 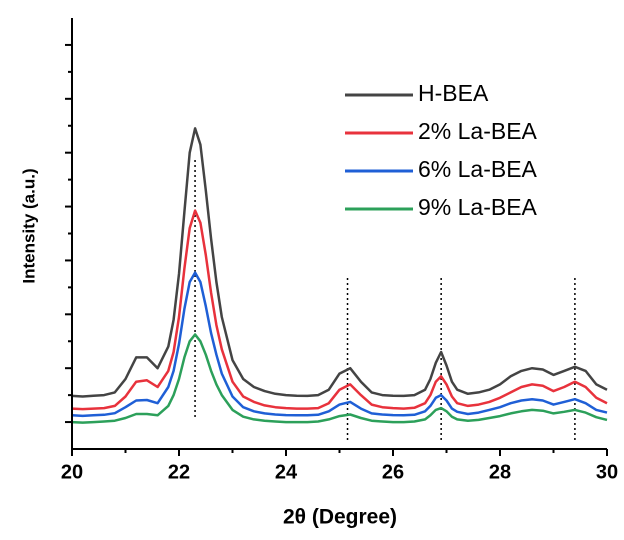 I want to click on x-tick-label: 26, so click(x=393, y=472).